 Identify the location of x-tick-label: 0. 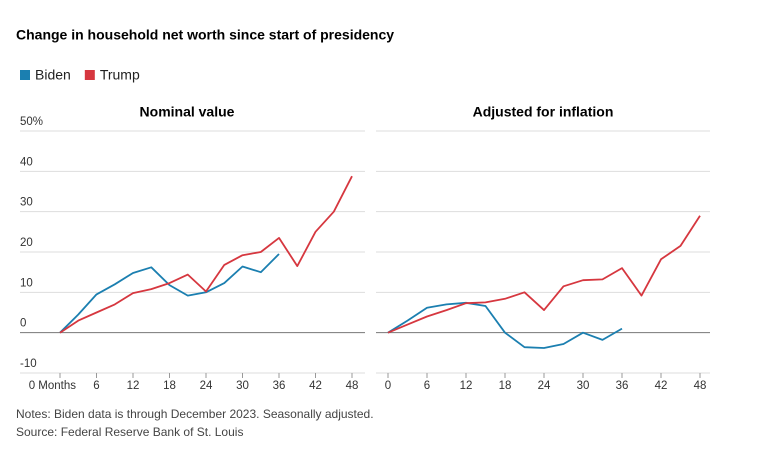
(388, 386).